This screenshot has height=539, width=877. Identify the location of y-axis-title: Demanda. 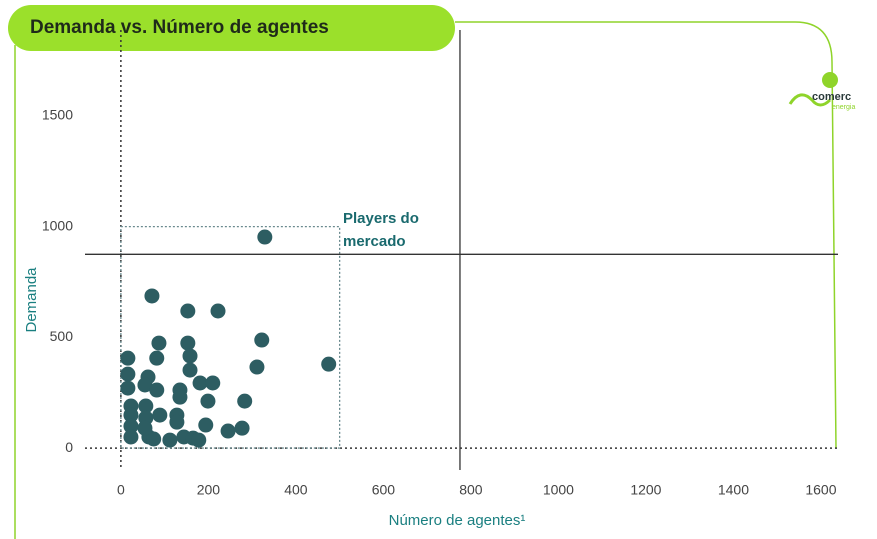
(31, 300).